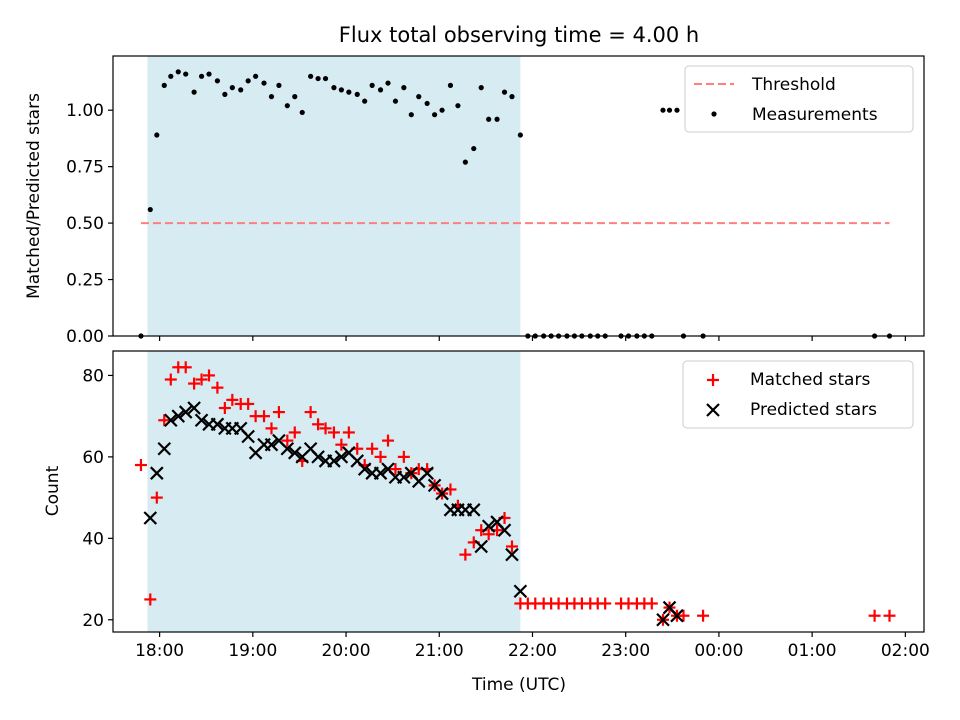 This screenshot has height=720, width=960. I want to click on x-tick-label: 01:00, so click(812, 651).